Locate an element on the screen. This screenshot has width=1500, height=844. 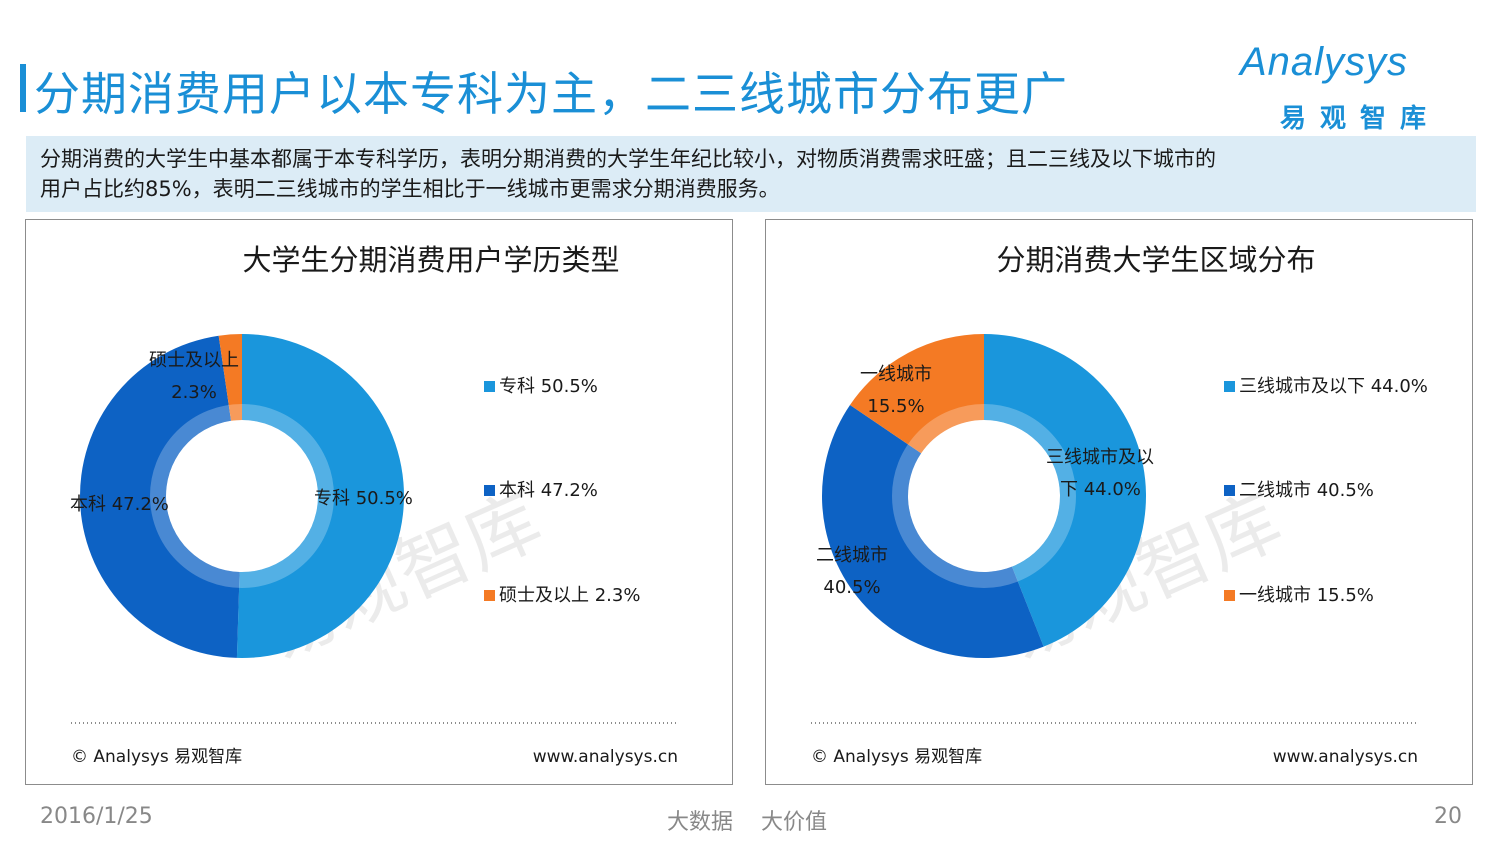
footer-date: 2016/1/25 is located at coordinates (96, 816).